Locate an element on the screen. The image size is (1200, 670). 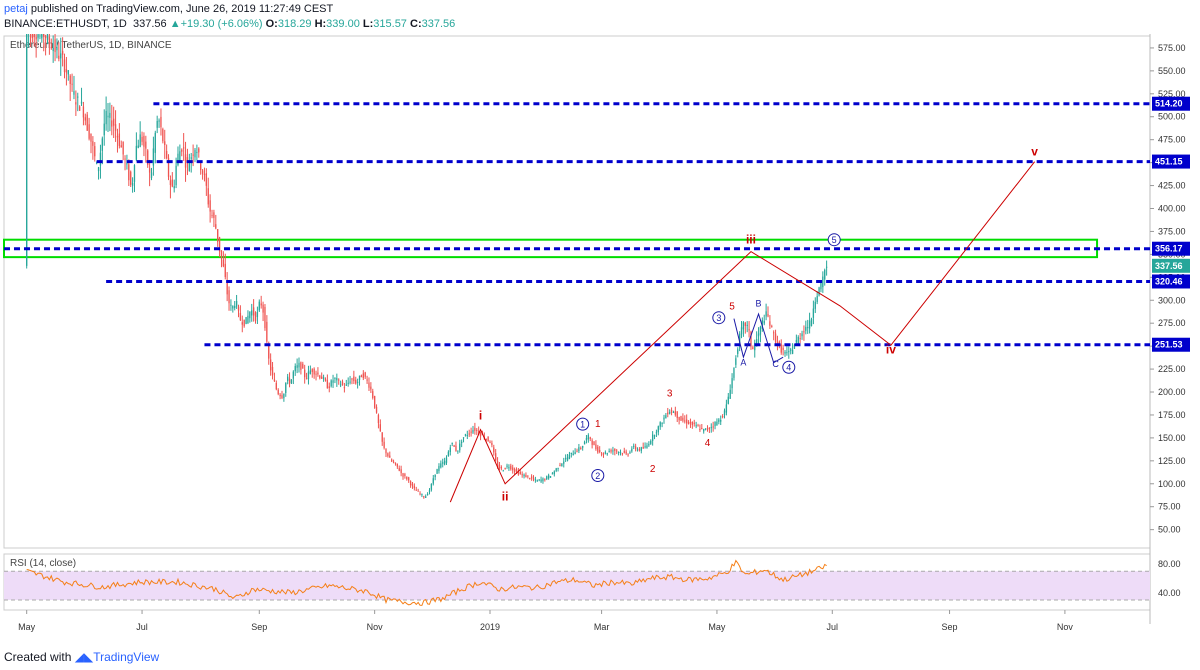
high-value: 339.00 is located at coordinates (343, 24).